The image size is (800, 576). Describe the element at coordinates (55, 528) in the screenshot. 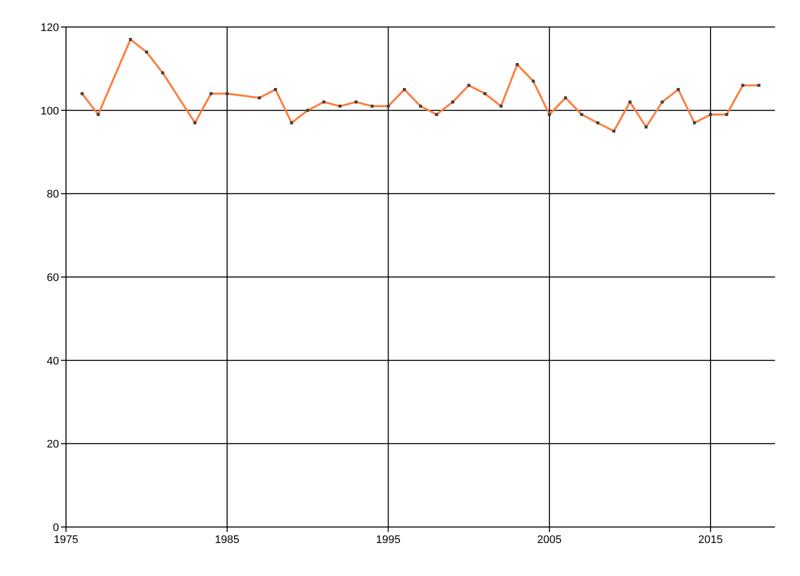

I see `y-tick-label: 0` at that location.